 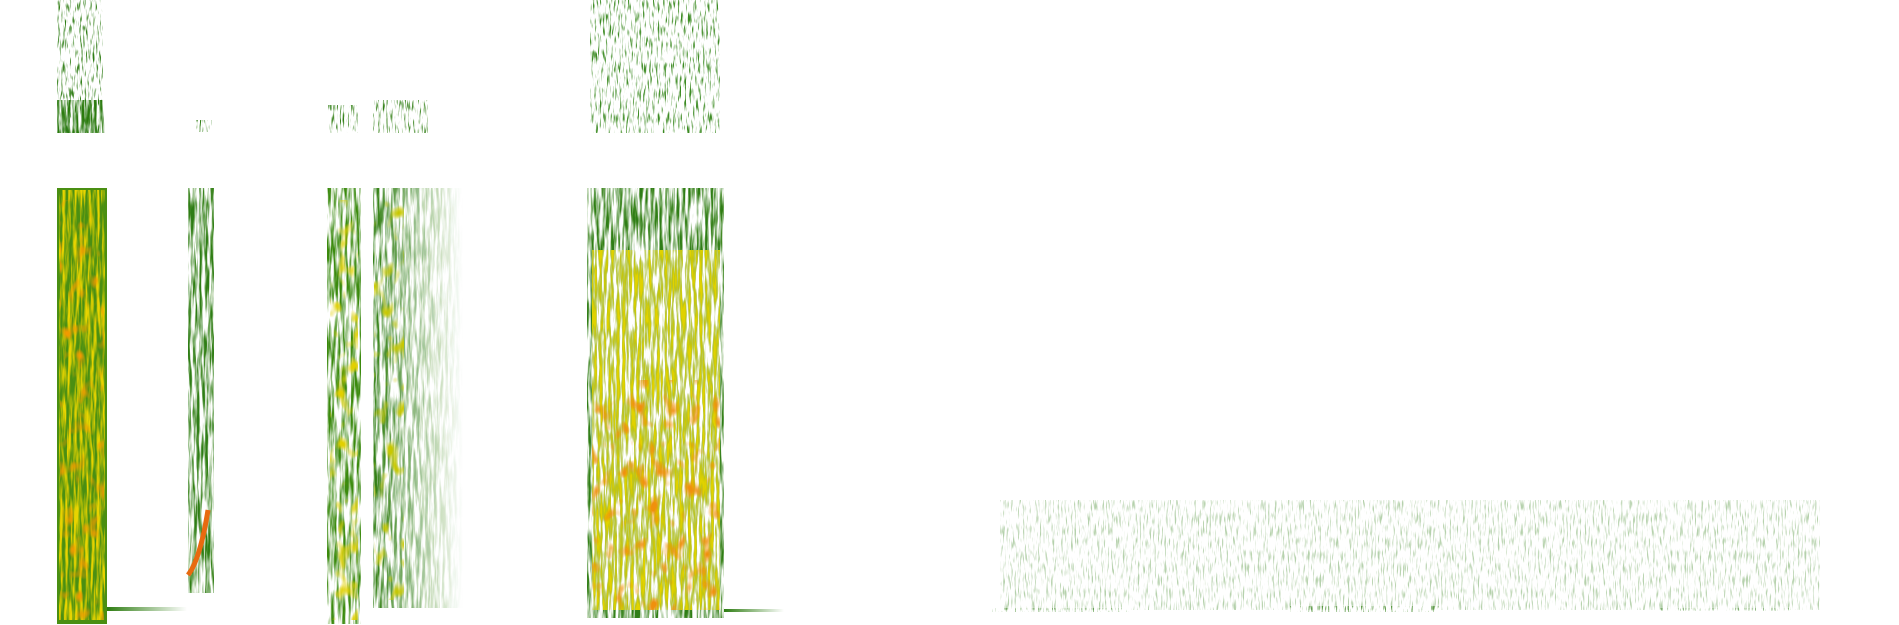 I want to click on noise, so click(x=1410, y=555).